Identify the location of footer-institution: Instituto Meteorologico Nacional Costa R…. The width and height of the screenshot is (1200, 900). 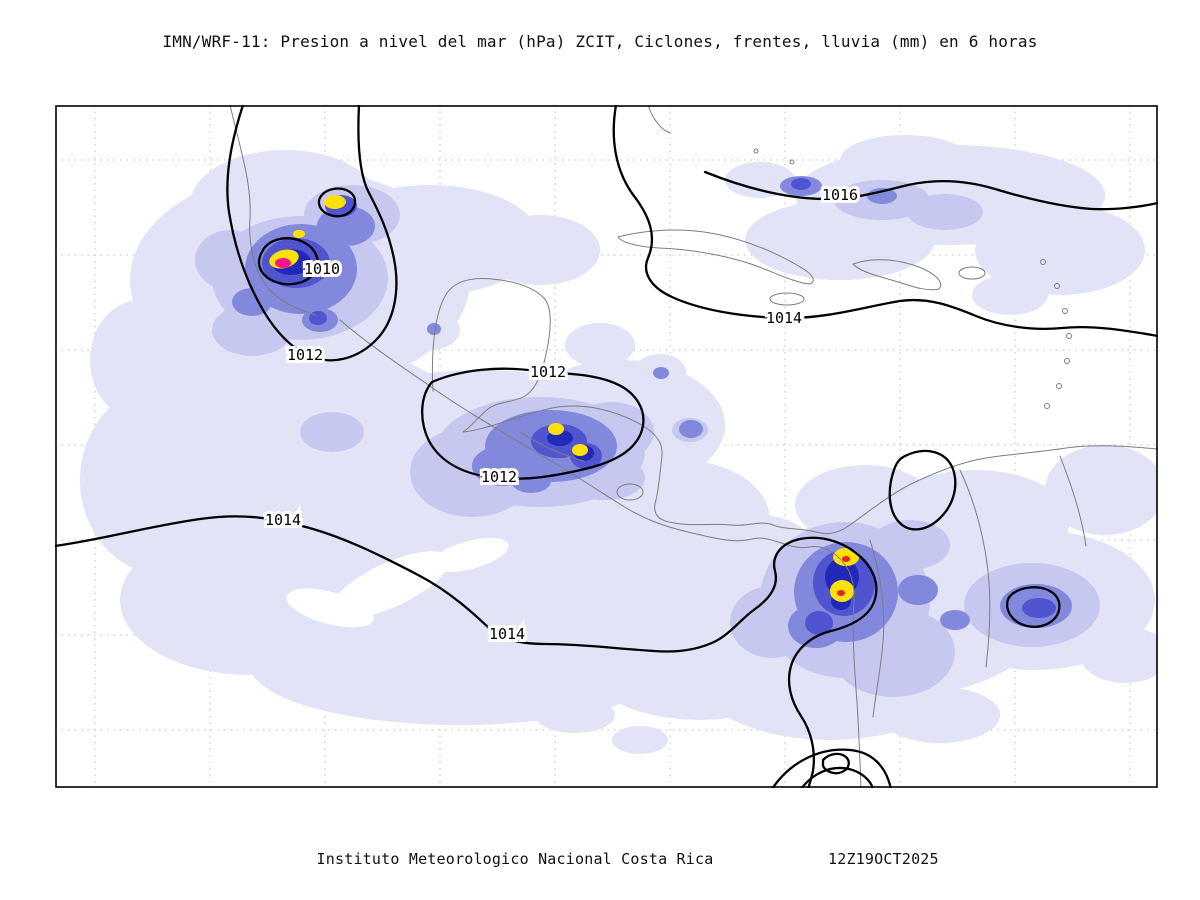
(515, 859).